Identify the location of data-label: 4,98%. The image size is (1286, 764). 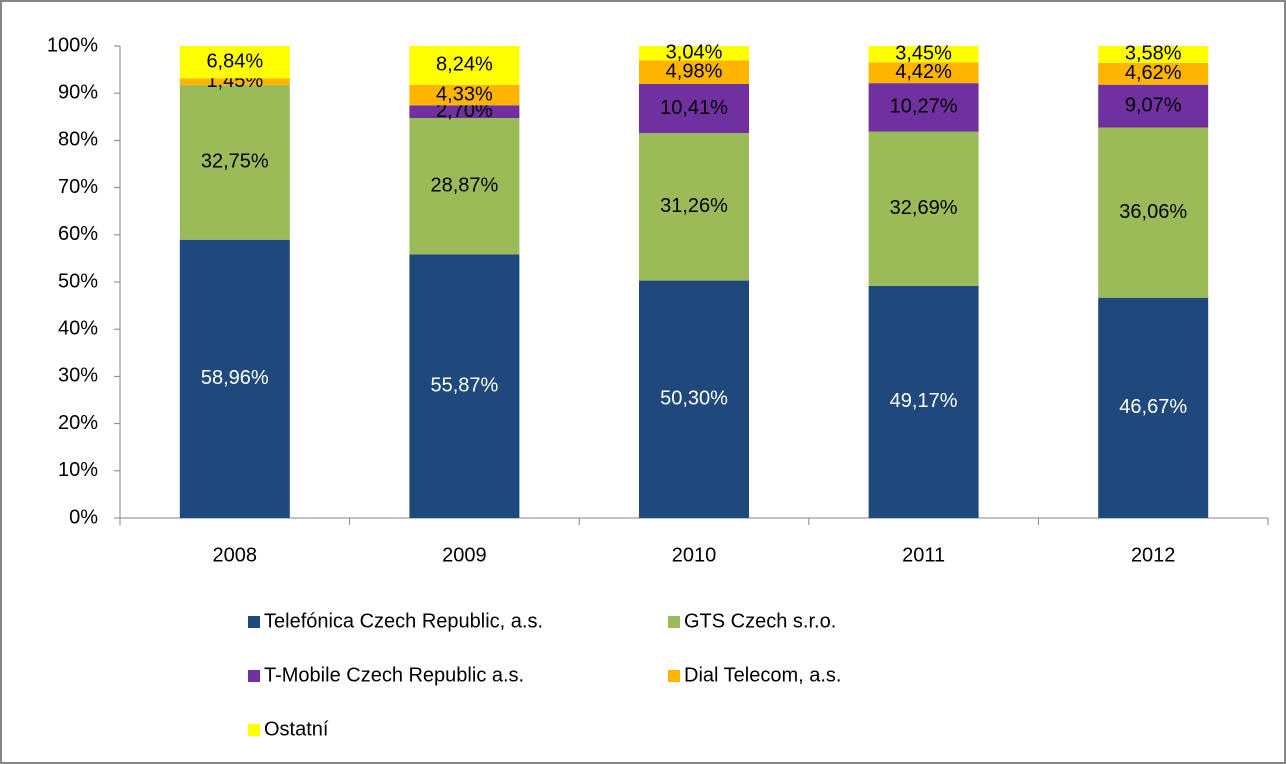
(694, 71).